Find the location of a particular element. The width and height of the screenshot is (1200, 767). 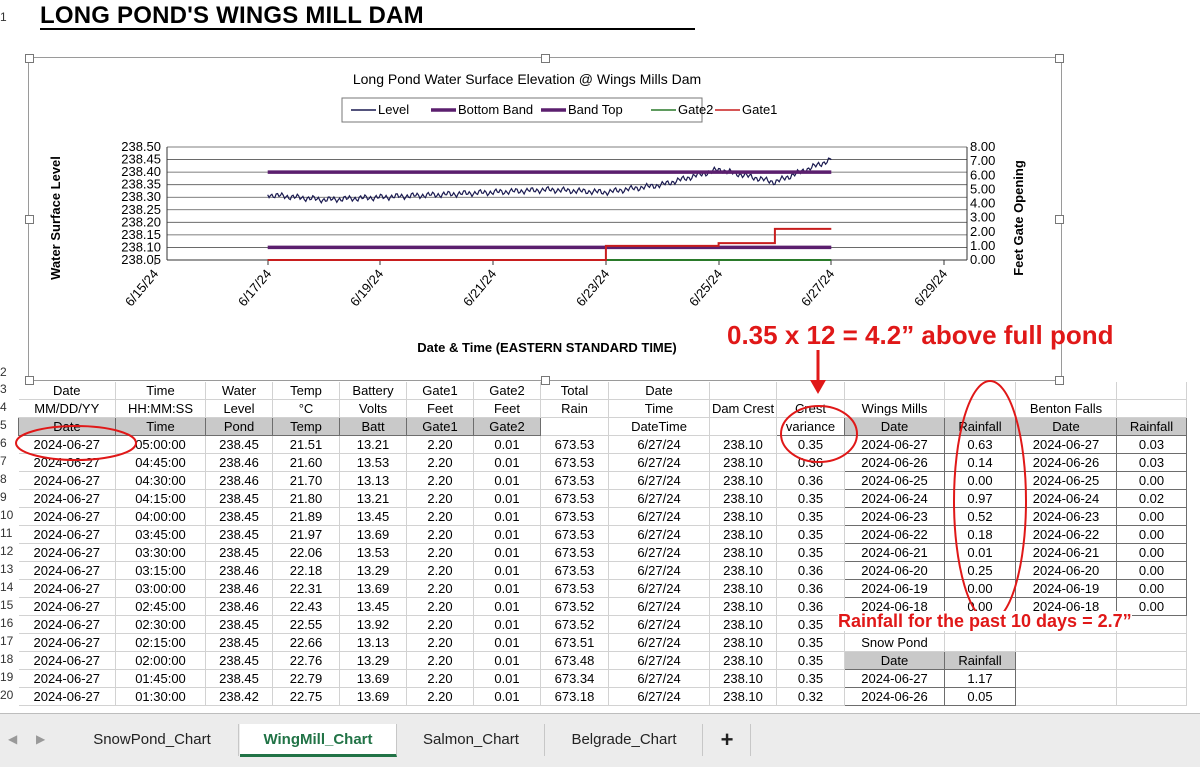

header-cell: DateTime is located at coordinates (659, 426).